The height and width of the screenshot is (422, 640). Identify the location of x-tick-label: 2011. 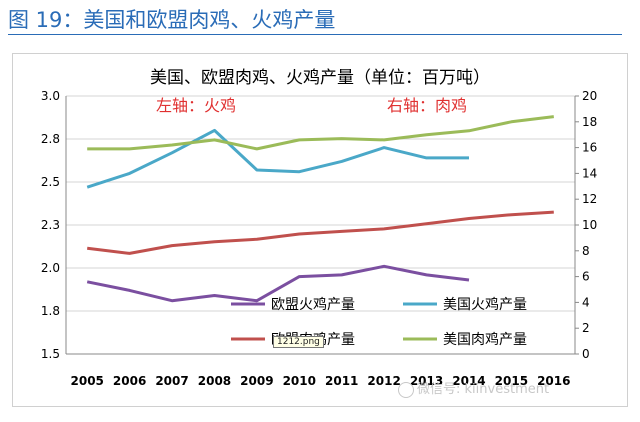
(341, 381).